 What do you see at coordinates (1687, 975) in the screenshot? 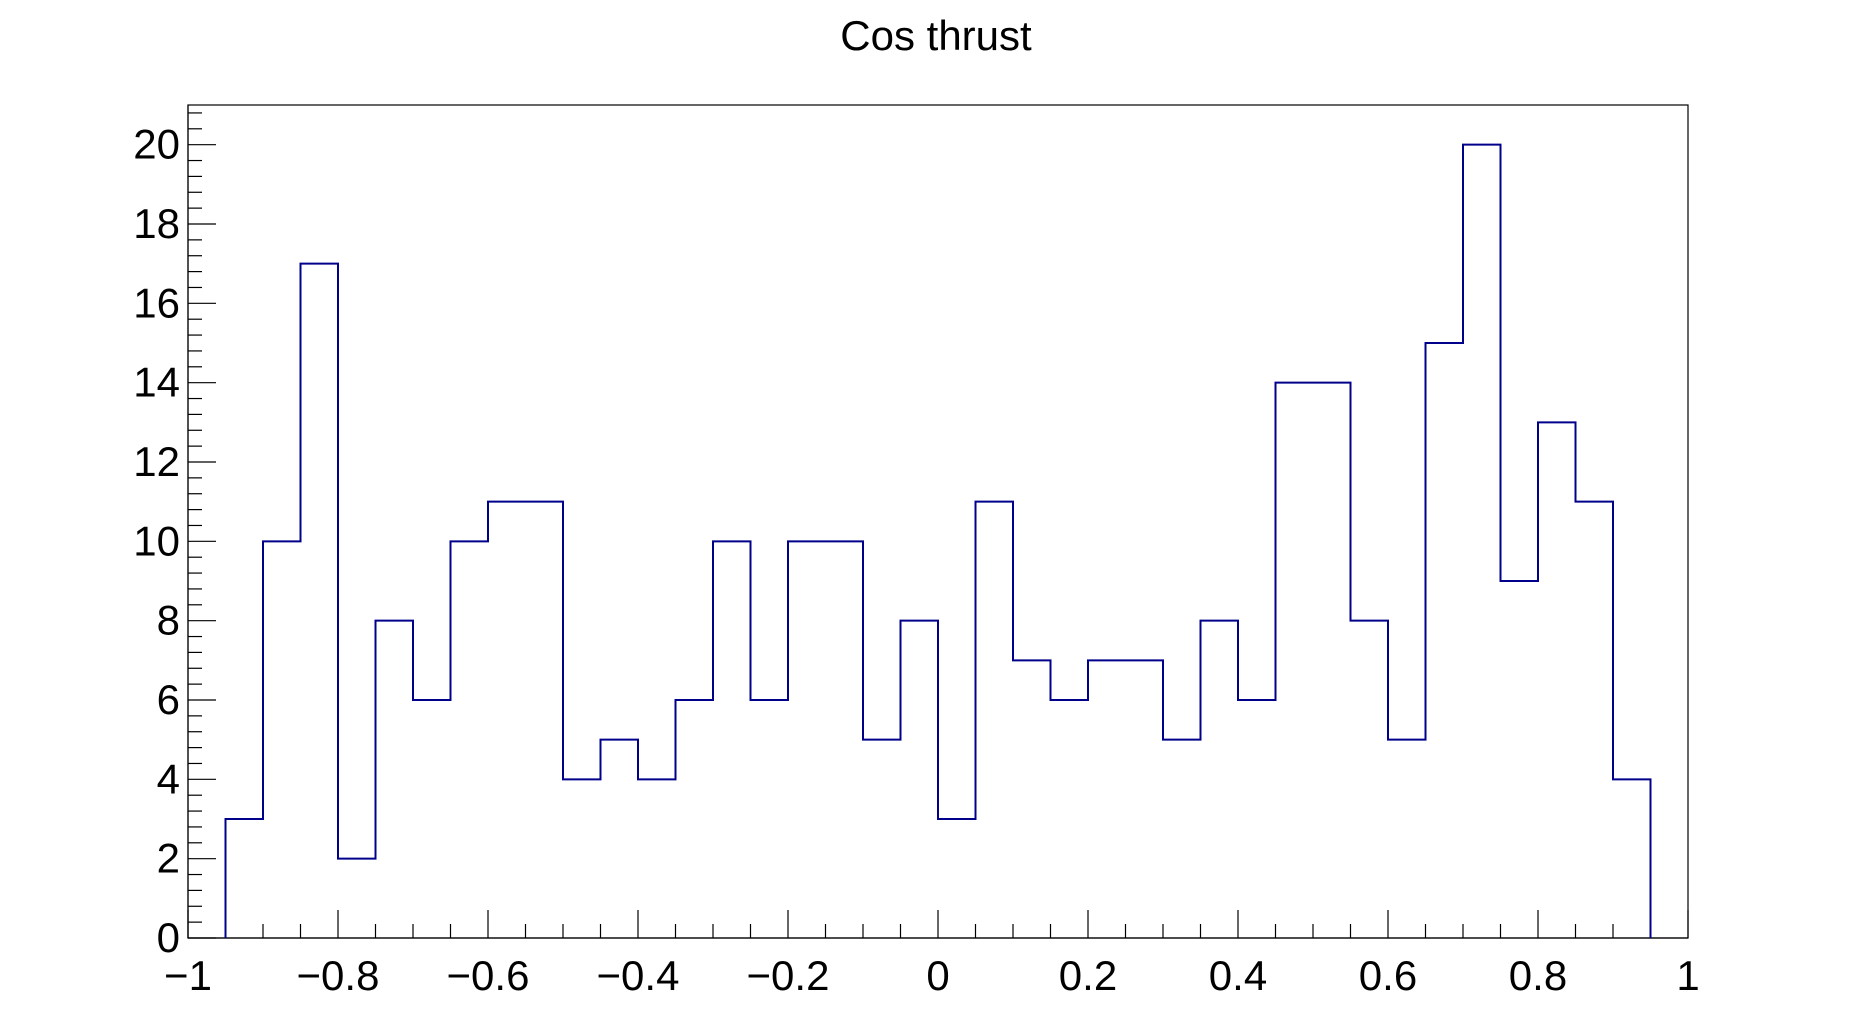
I see `x-tick-label: 1` at bounding box center [1687, 975].